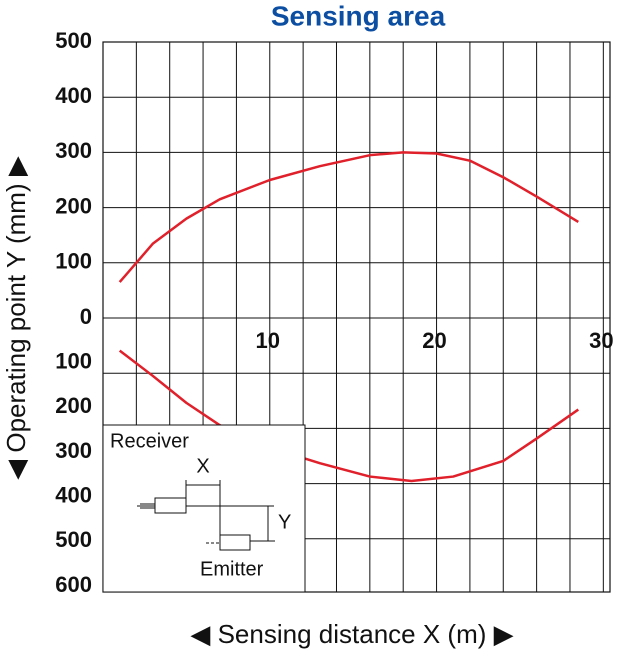 Image resolution: width=640 pixels, height=661 pixels. Describe the element at coordinates (86, 316) in the screenshot. I see `y-tick-label: 0` at that location.